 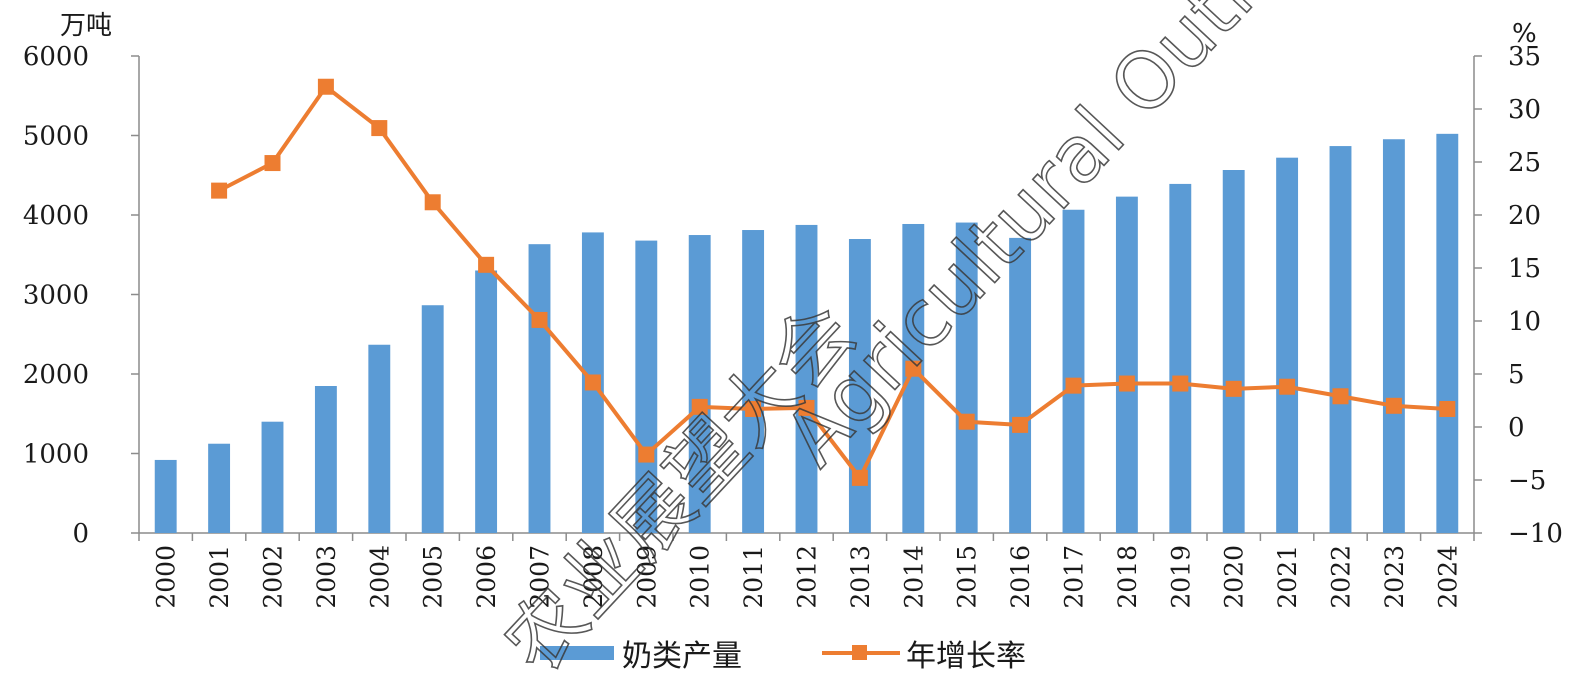 I want to click on left-tick-label: 0, so click(x=80, y=534).